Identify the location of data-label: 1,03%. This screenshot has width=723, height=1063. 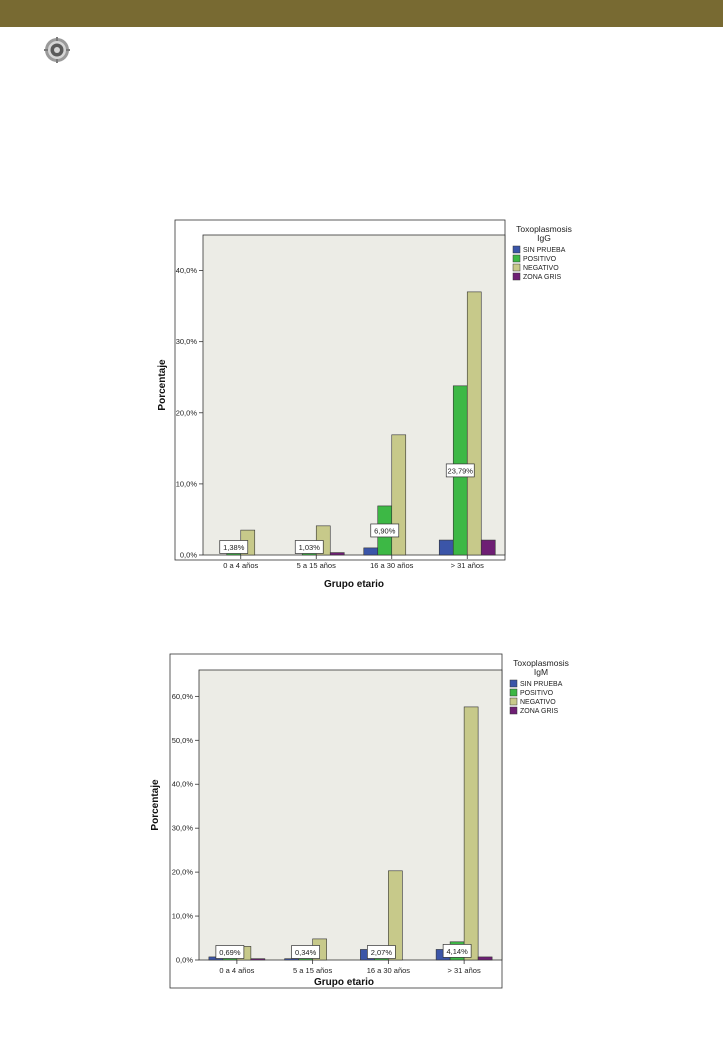
(310, 547).